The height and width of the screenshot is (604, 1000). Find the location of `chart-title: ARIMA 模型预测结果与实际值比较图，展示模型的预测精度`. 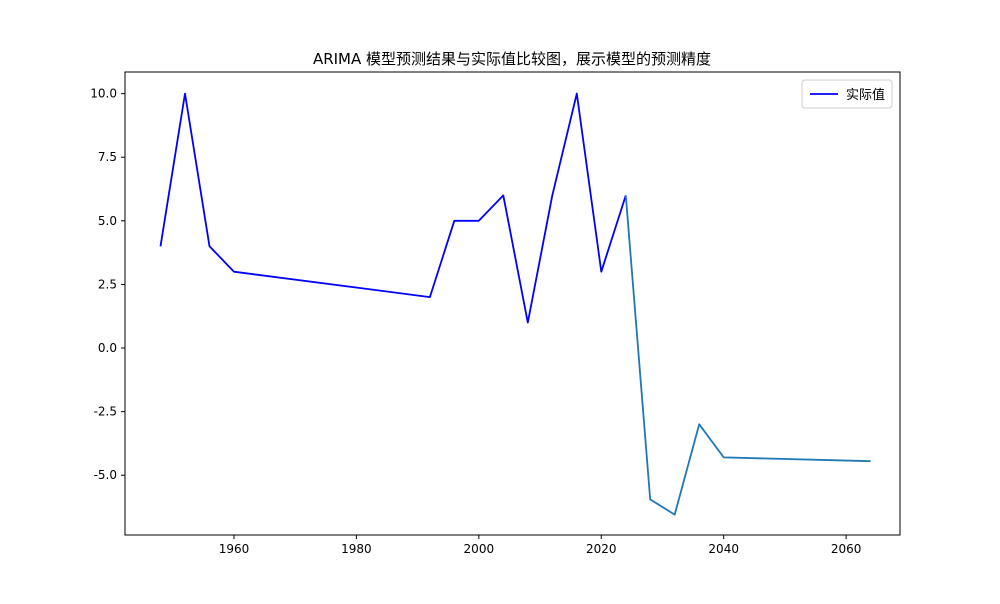

chart-title: ARIMA 模型预测结果与实际值比较图，展示模型的预测精度 is located at coordinates (512, 59).